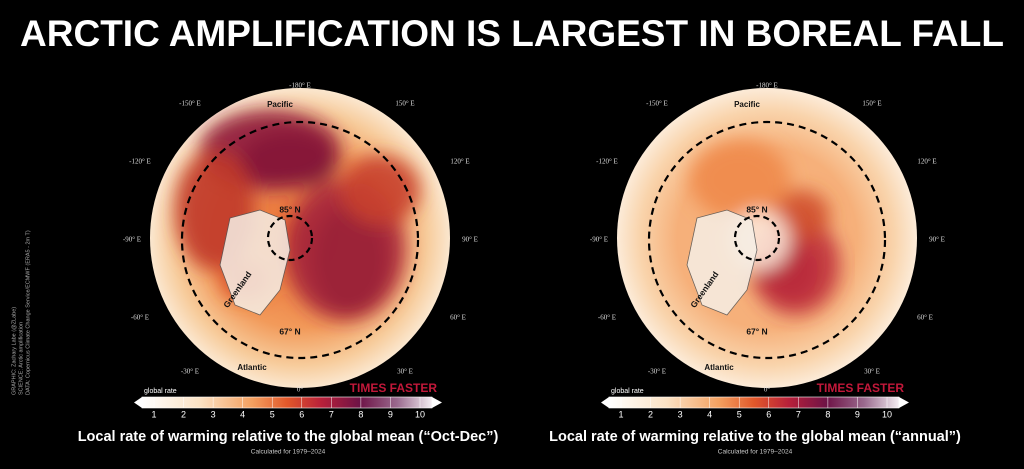 Image resolution: width=1024 pixels, height=469 pixels. I want to click on credit: SCIENCE: Arctic amplification, so click(21, 358).